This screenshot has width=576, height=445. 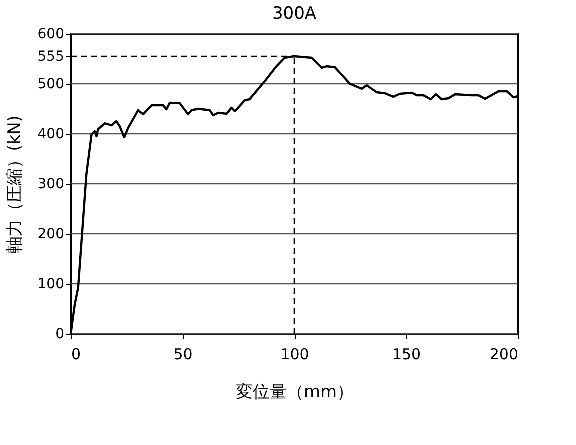 What do you see at coordinates (60, 334) in the screenshot?
I see `y-tick-label: 0` at bounding box center [60, 334].